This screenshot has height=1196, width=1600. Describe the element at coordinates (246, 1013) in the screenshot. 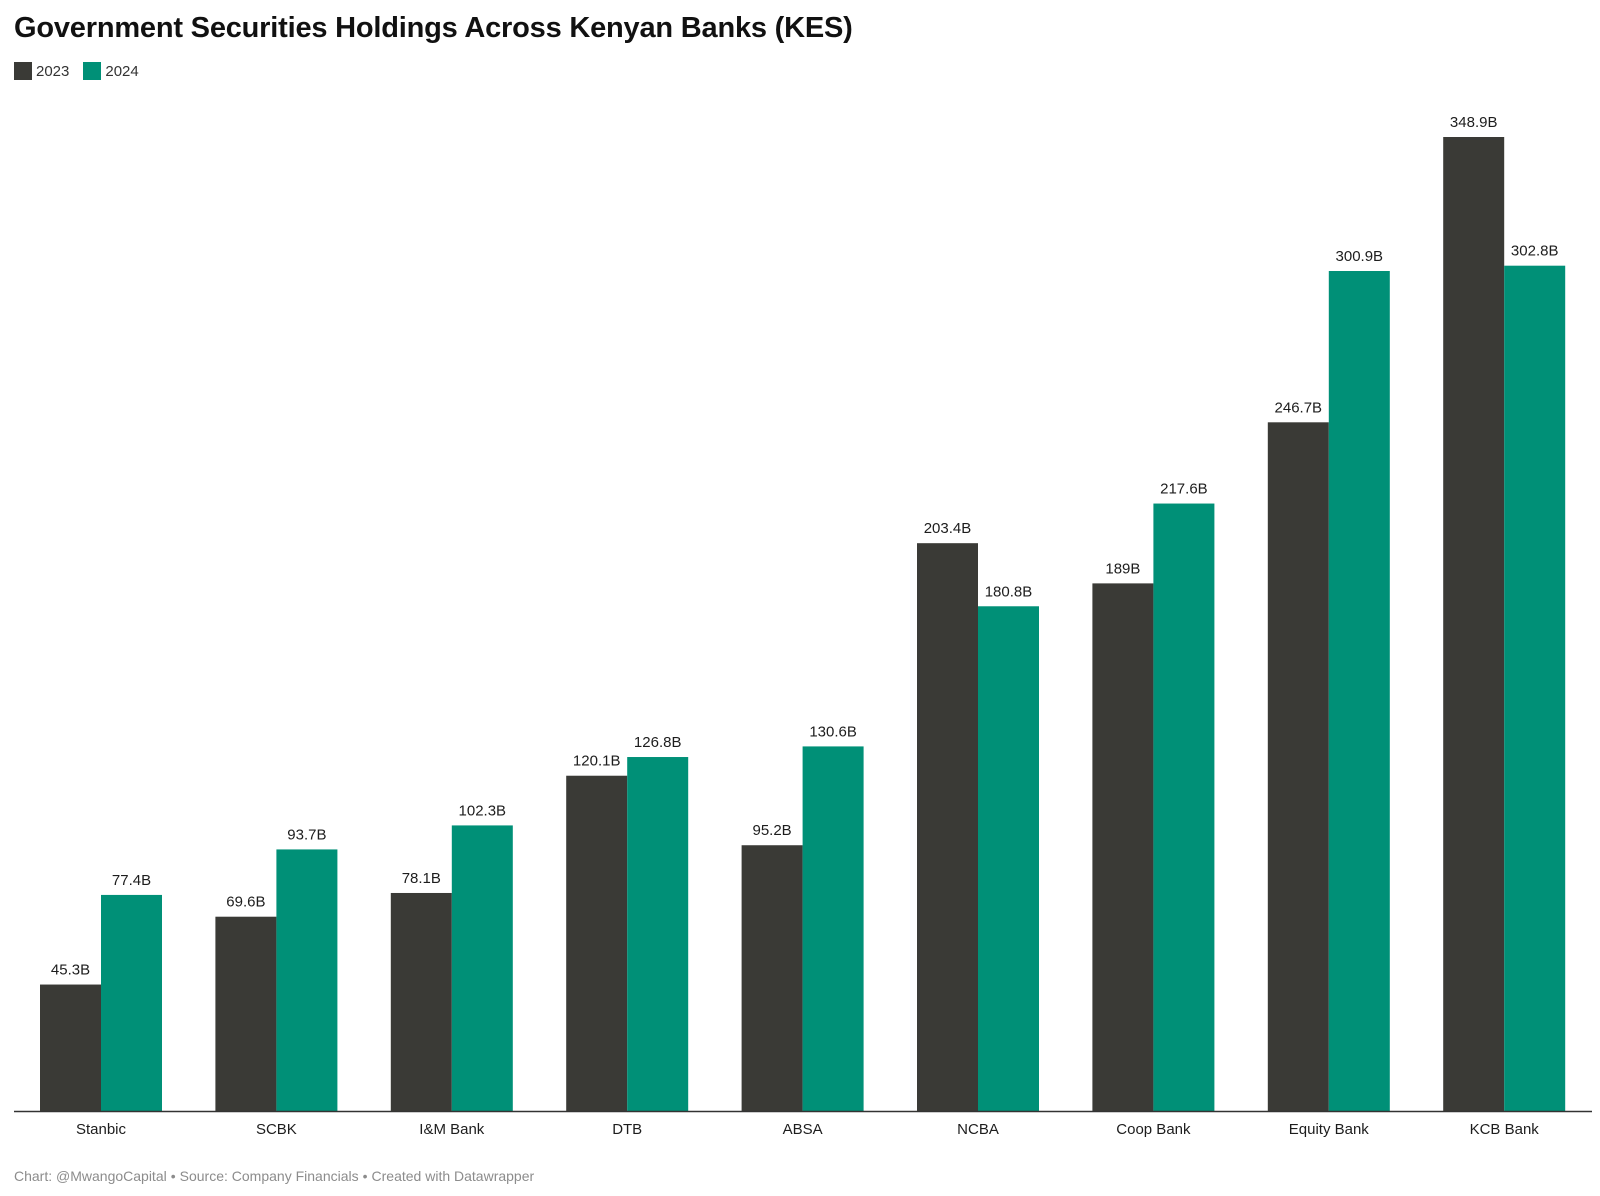

I see `bar-scbk-2023` at that location.